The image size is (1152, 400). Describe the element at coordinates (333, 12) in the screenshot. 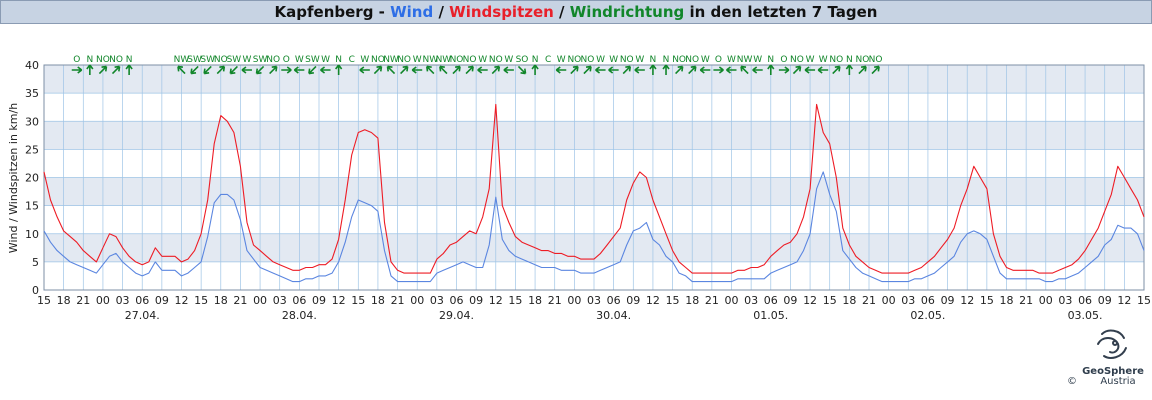

I see `title-part: Kapfenberg -` at that location.